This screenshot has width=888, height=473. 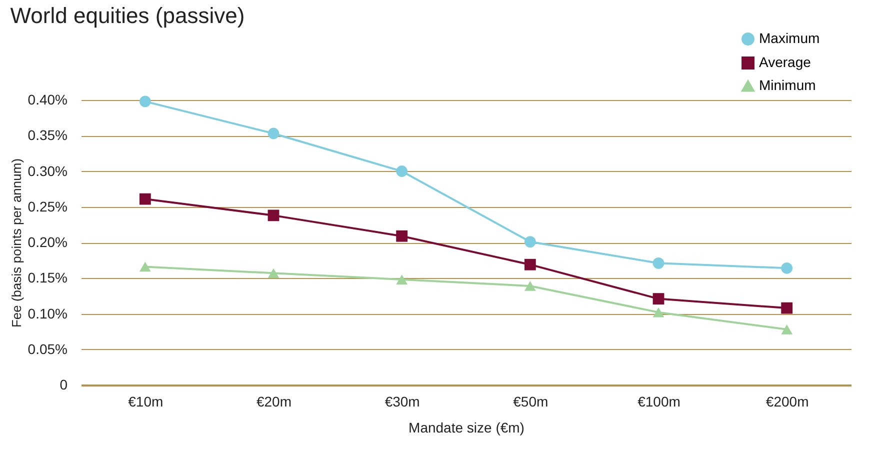 I want to click on y-tick-label: 0.35%, so click(x=48, y=135).